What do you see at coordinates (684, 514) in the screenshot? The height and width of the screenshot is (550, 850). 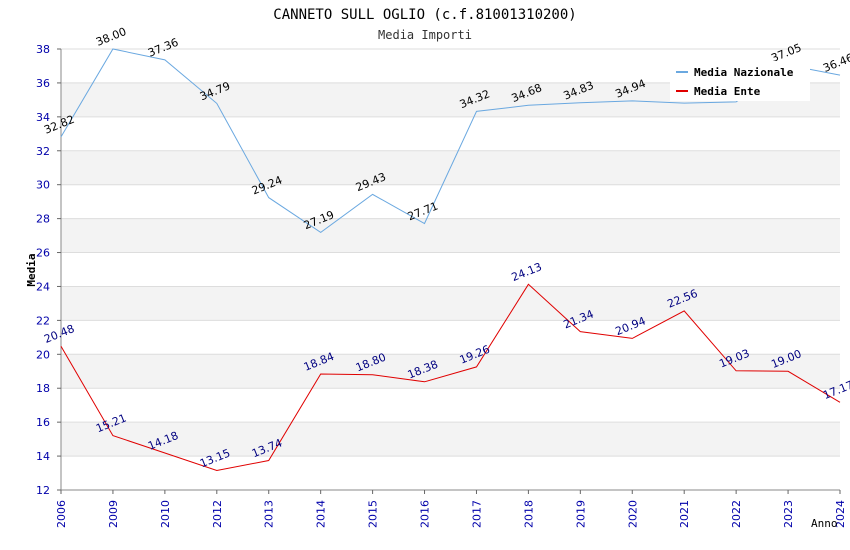 I see `x-tick-label: 2021` at bounding box center [684, 514].